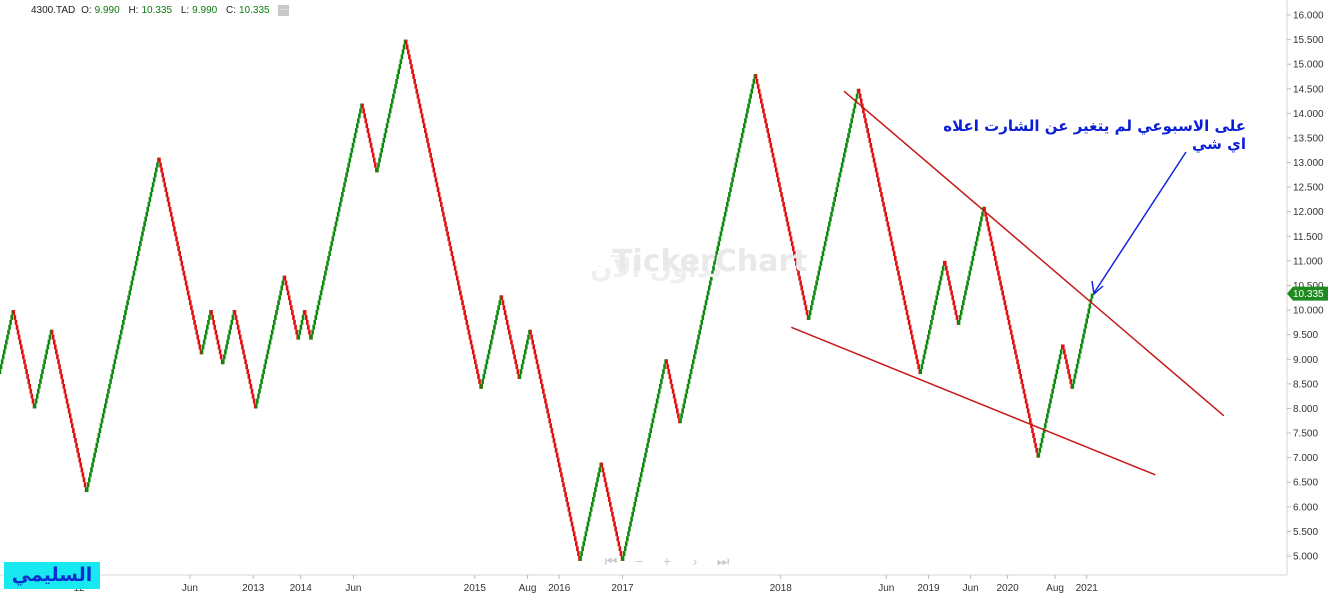  Describe the element at coordinates (622, 588) in the screenshot. I see `x-tick-label: 2017` at that location.